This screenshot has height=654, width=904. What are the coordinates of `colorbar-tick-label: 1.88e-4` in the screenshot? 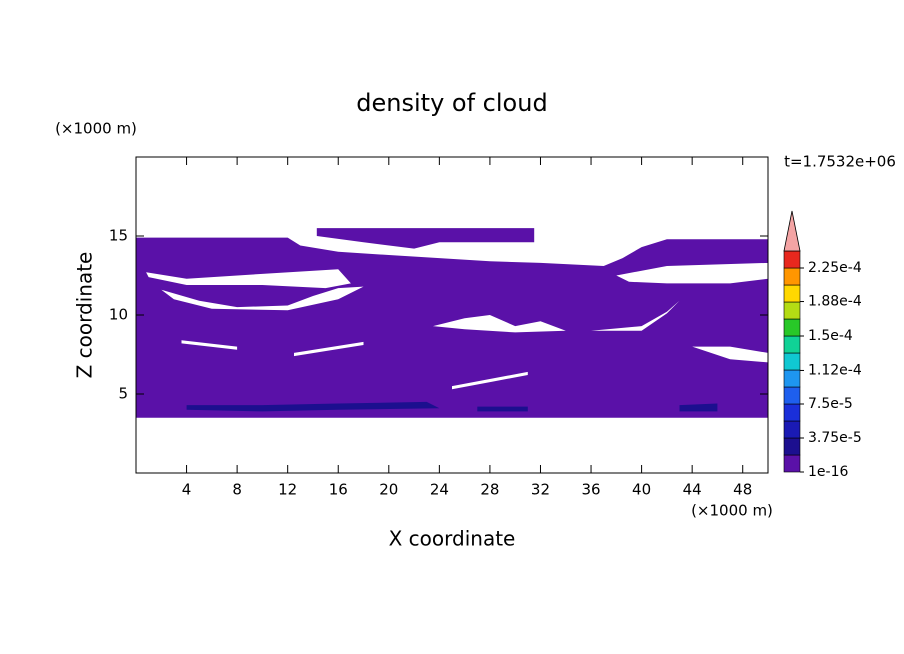 It's located at (835, 302).